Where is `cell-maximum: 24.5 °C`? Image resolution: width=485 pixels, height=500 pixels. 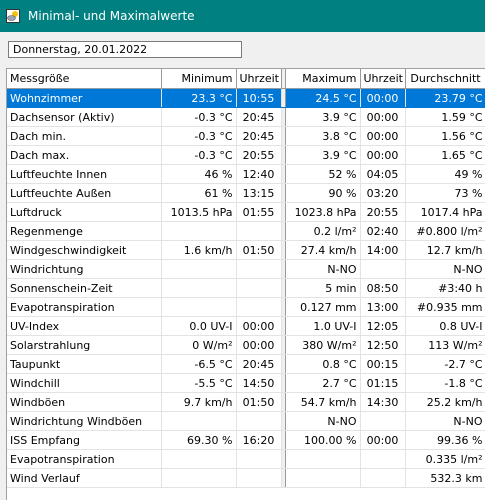
cell-maximum: 24.5 °C is located at coordinates (323, 98).